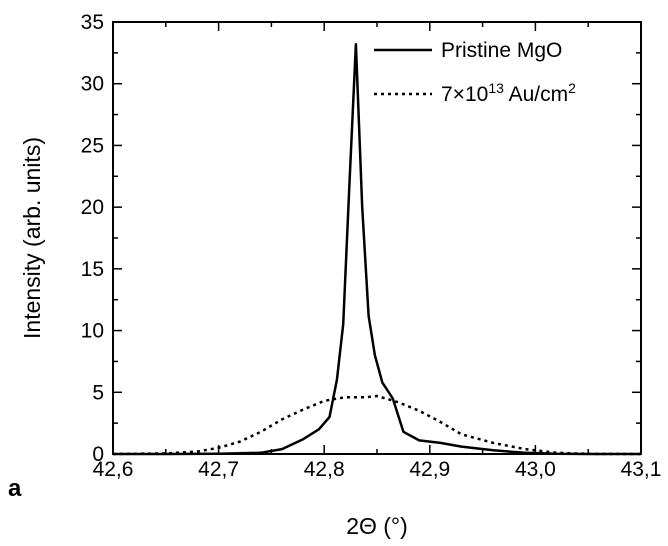 Image resolution: width=668 pixels, height=546 pixels. What do you see at coordinates (92, 22) in the screenshot?
I see `y-tick-label: 35` at bounding box center [92, 22].